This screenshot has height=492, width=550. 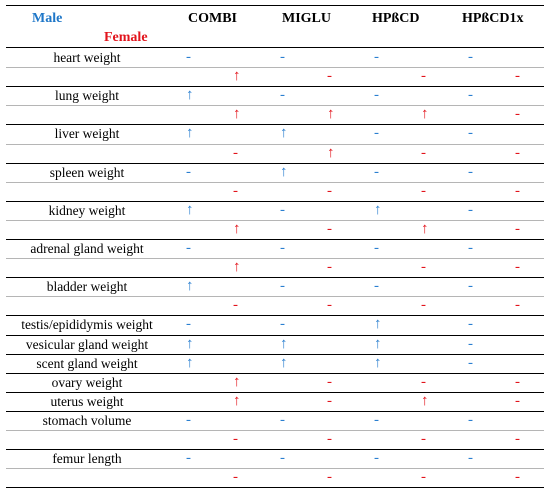 What do you see at coordinates (126, 37) in the screenshot?
I see `header-female-label: Female` at bounding box center [126, 37].